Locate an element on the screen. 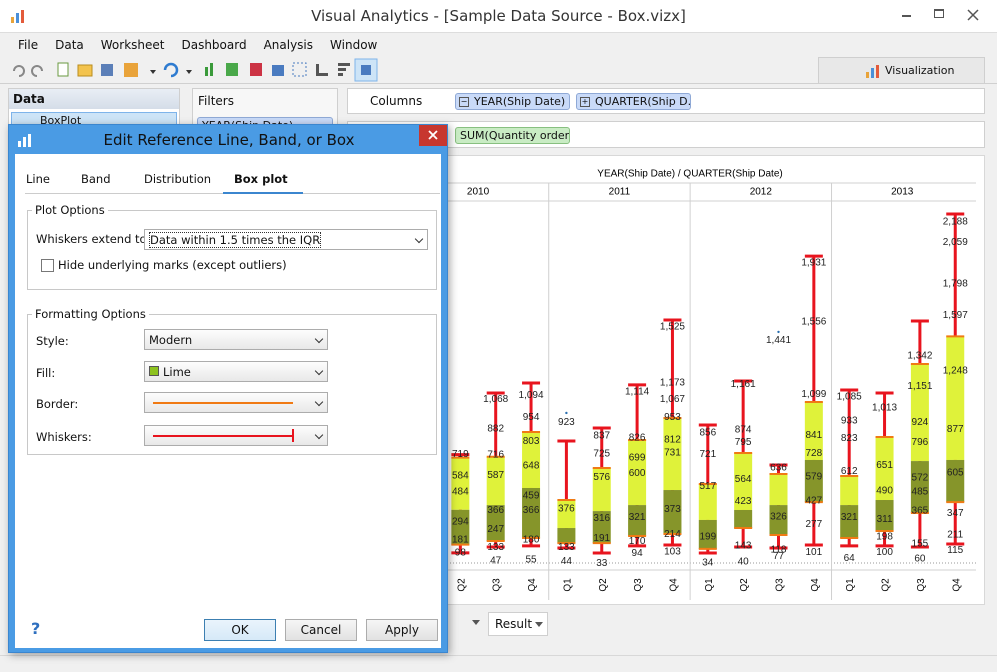  apply-button: Apply is located at coordinates (402, 630).